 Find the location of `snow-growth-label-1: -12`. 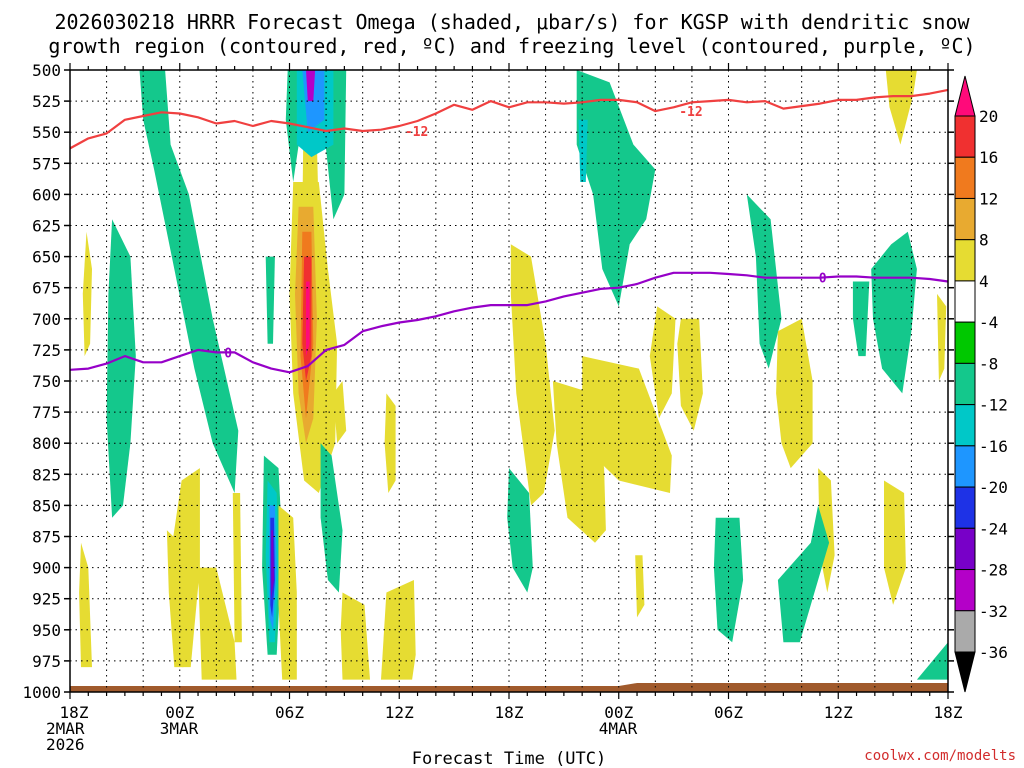

snow-growth-label-1: -12 is located at coordinates (690, 112).